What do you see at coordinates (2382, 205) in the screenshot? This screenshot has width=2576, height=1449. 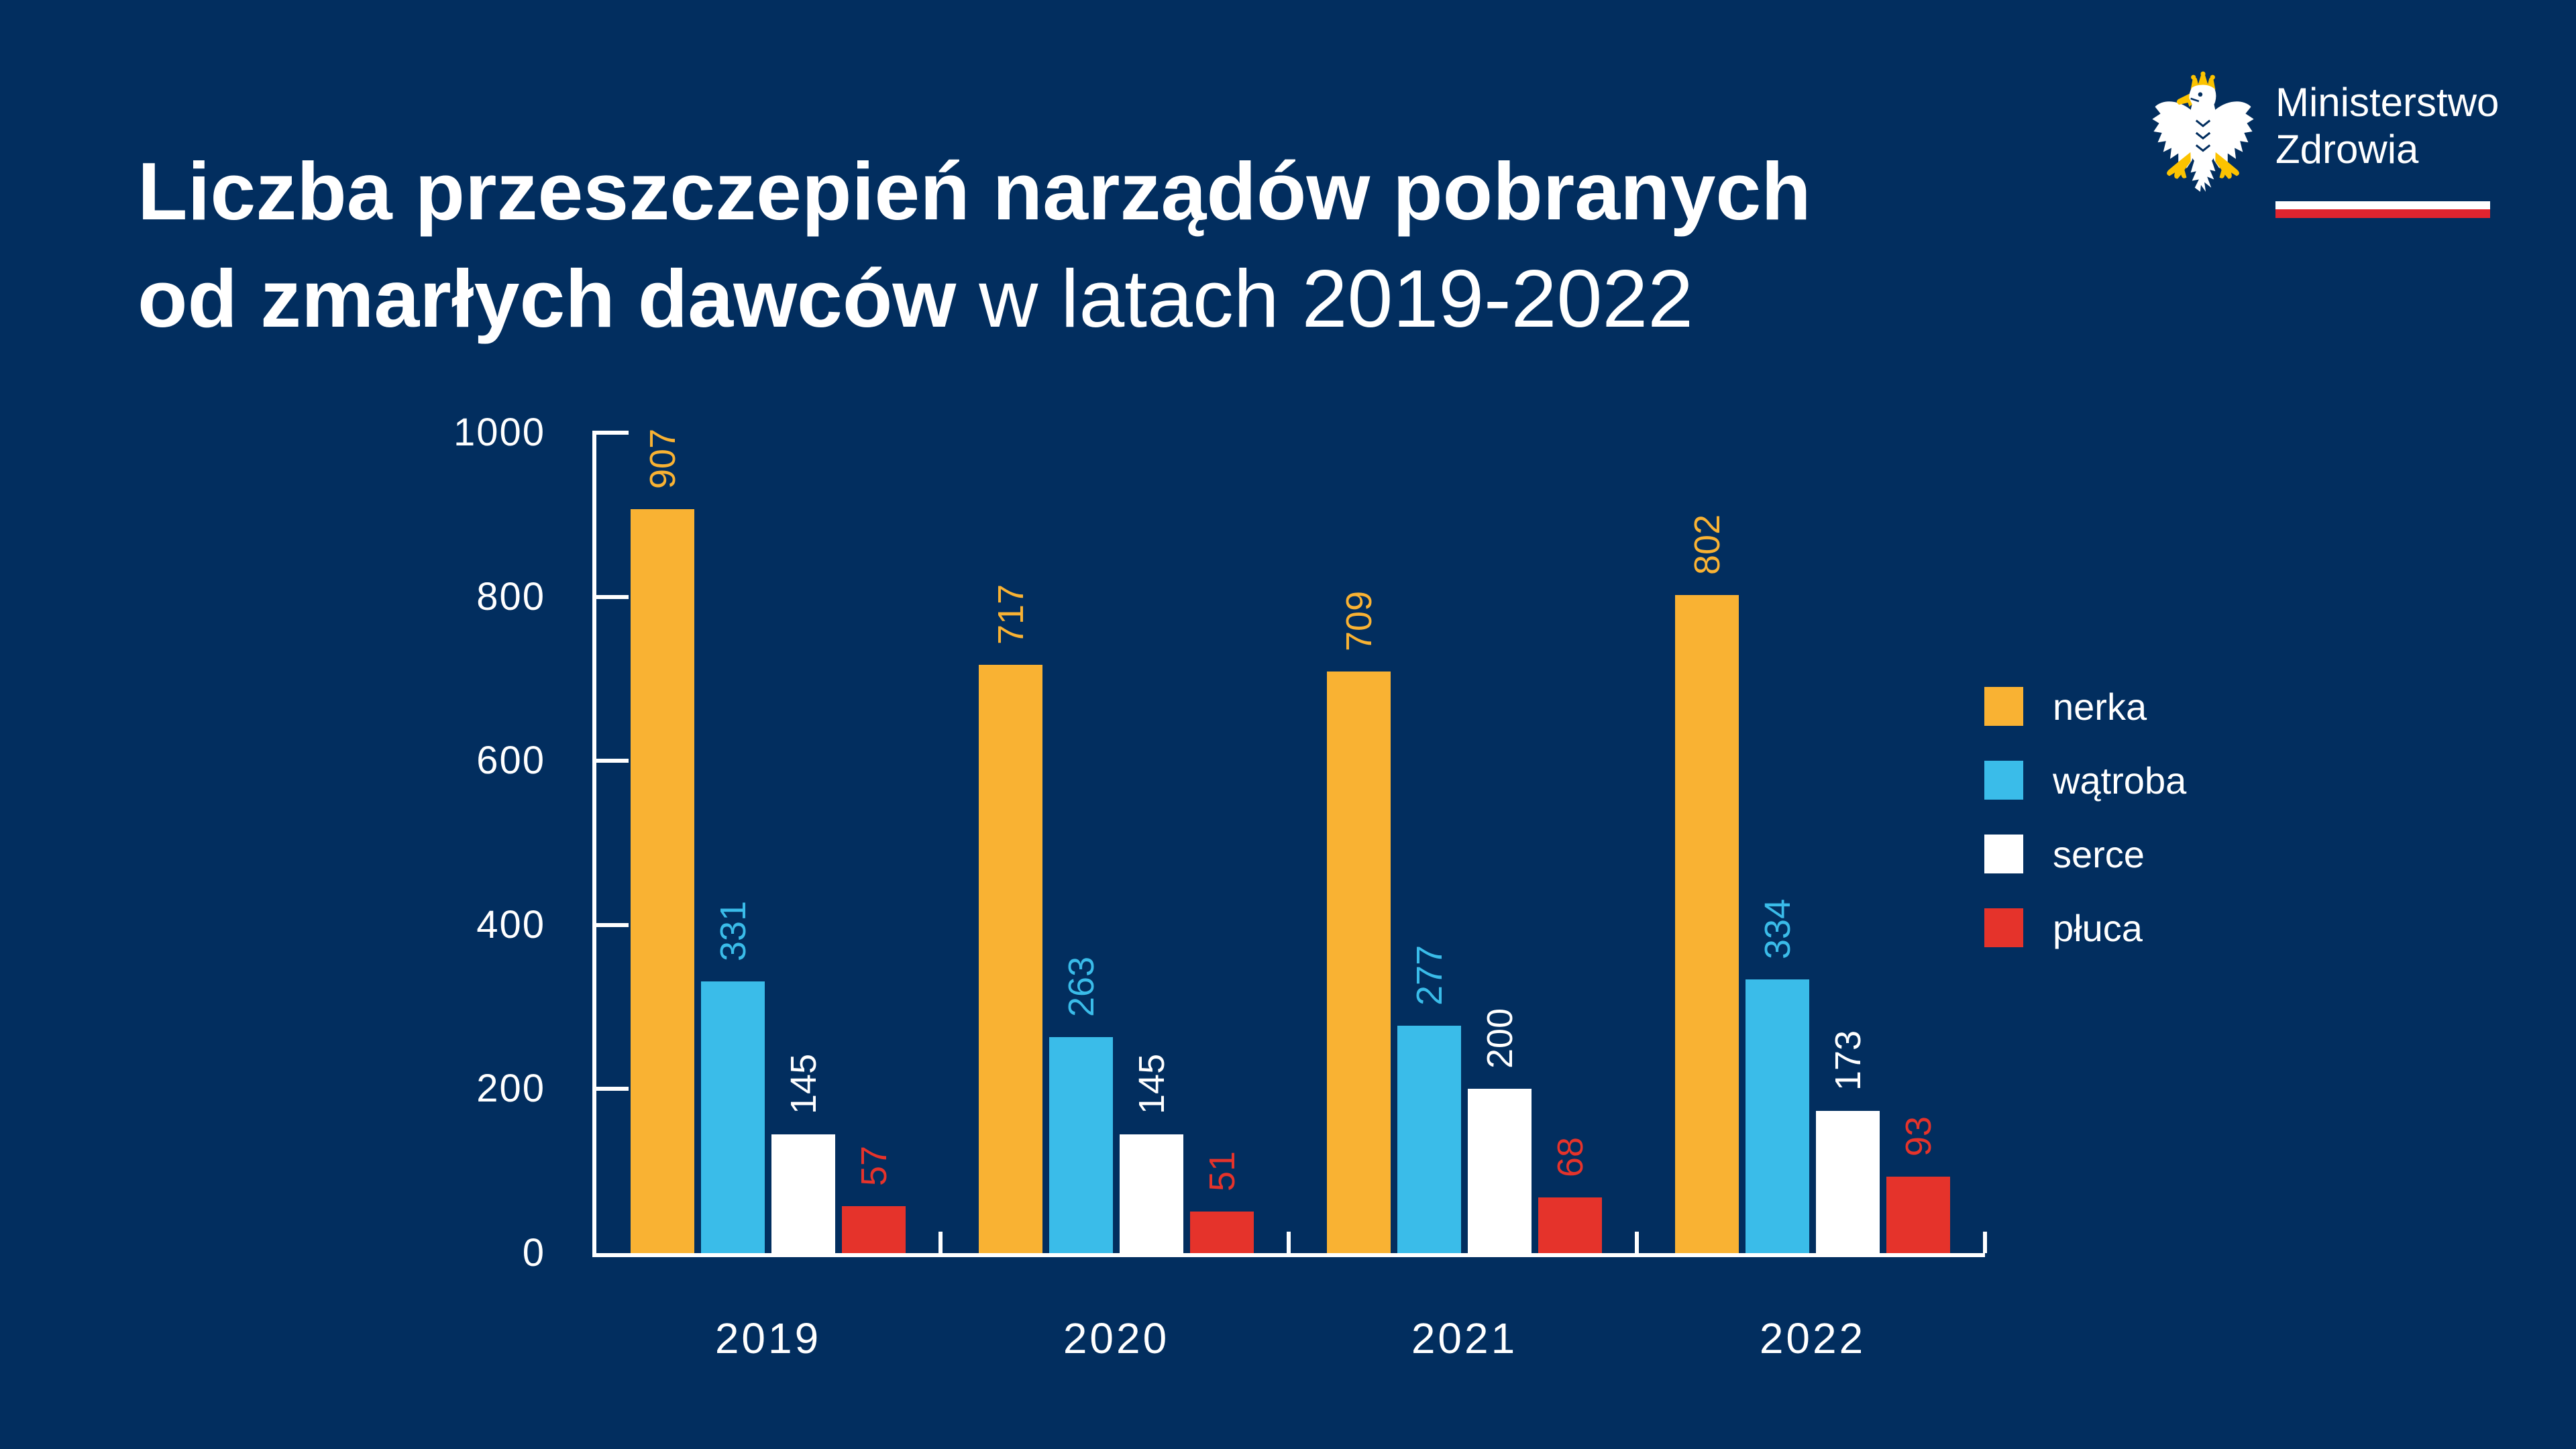 I see `flag-white-band` at bounding box center [2382, 205].